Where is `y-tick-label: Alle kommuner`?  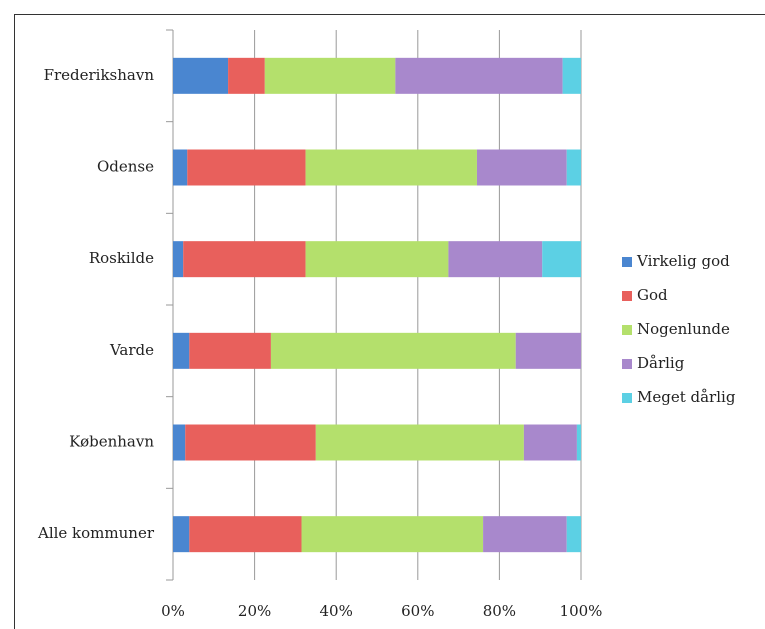 y-tick-label: Alle kommuner is located at coordinates (96, 533).